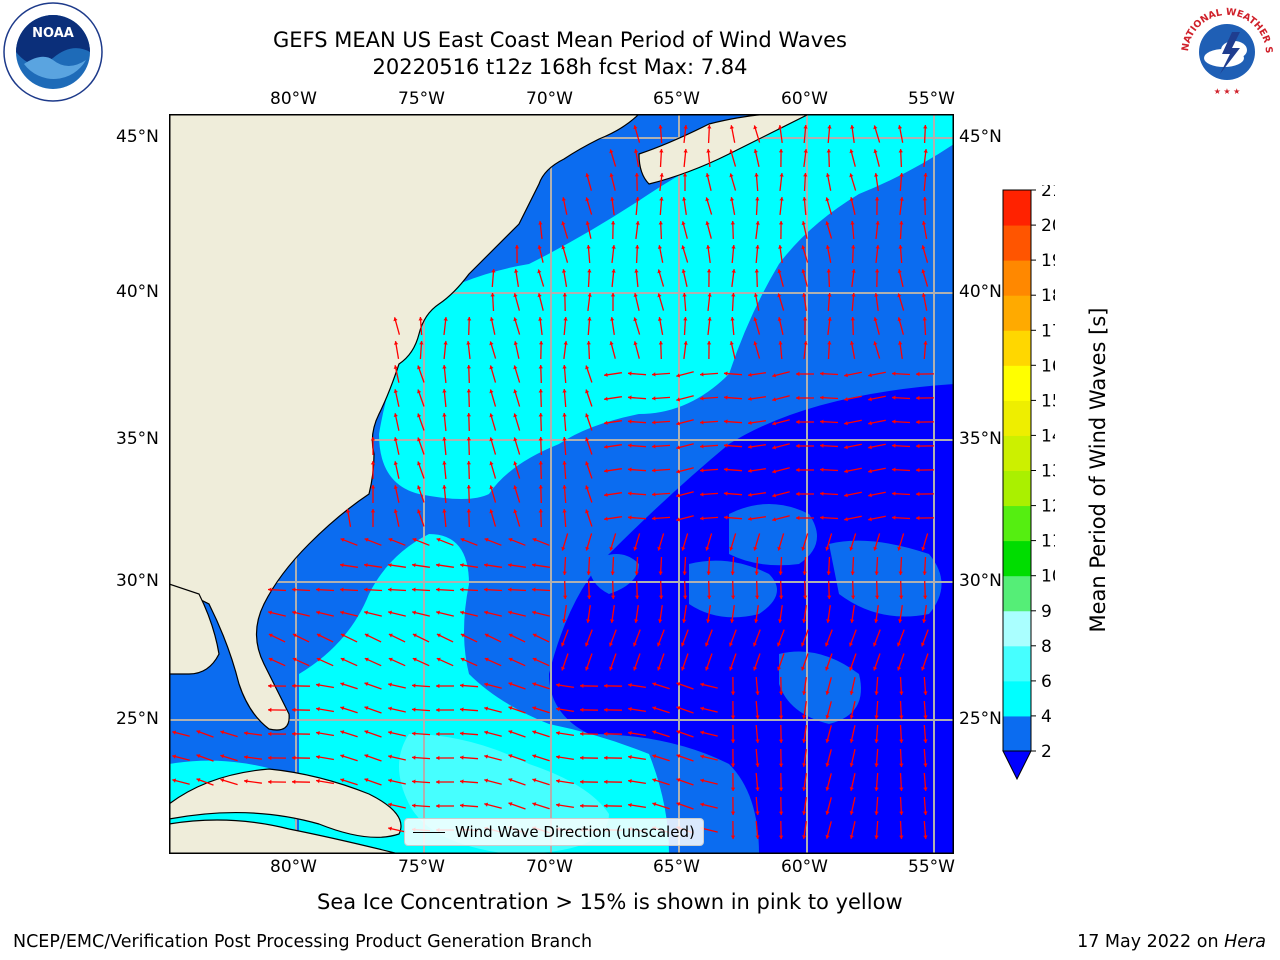 The height and width of the screenshot is (960, 1280). I want to click on legend-label: Wind Wave Direction (unscaled), so click(575, 832).